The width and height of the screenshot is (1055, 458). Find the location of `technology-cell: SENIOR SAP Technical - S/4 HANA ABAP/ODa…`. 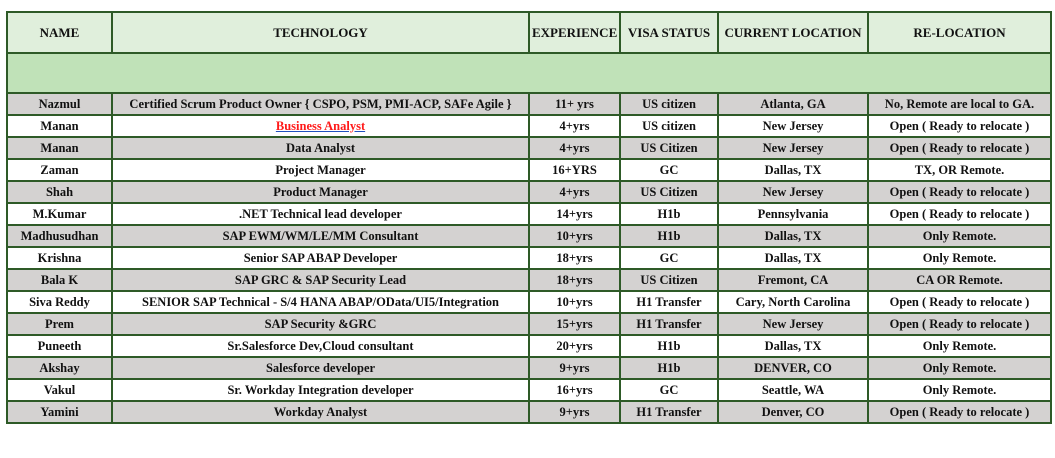

technology-cell: SENIOR SAP Technical - S/4 HANA ABAP/ODa… is located at coordinates (320, 302).